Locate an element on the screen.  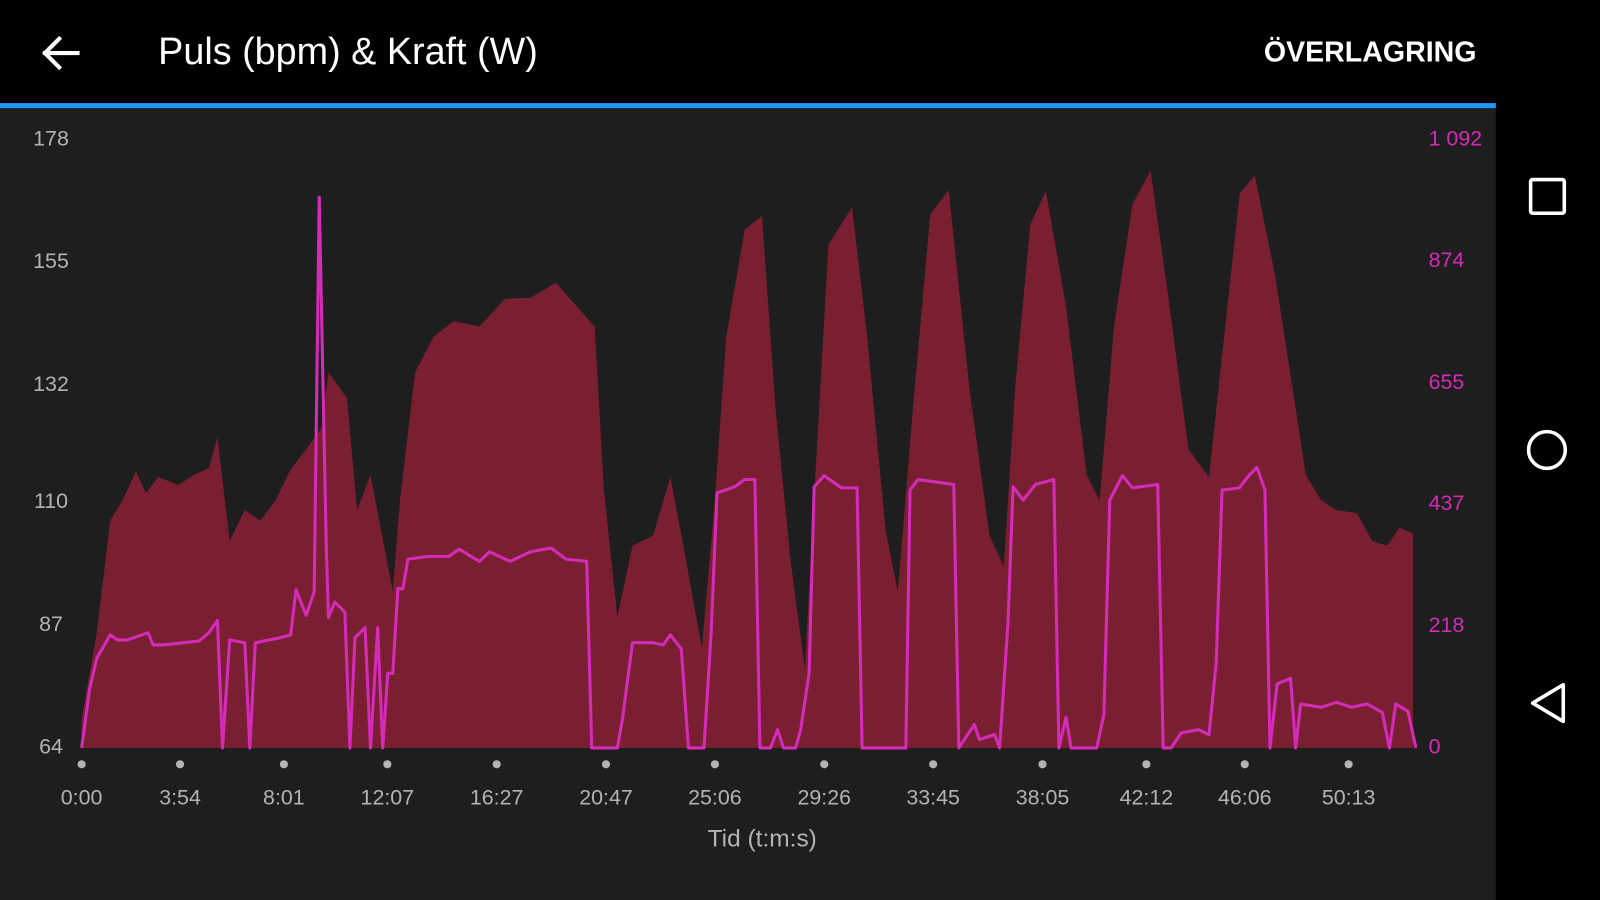
app-bar-divider is located at coordinates (748, 106).